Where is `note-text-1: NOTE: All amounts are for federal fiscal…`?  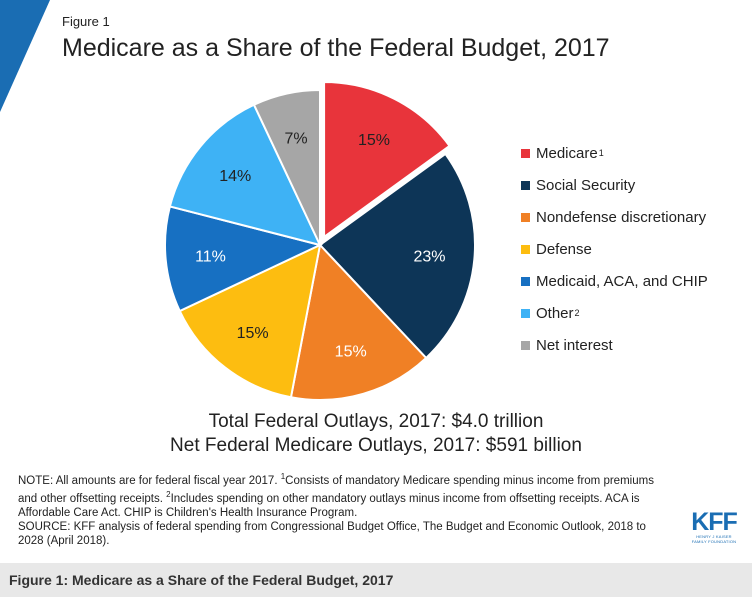 note-text-1: NOTE: All amounts are for federal fiscal… is located at coordinates (149, 480).